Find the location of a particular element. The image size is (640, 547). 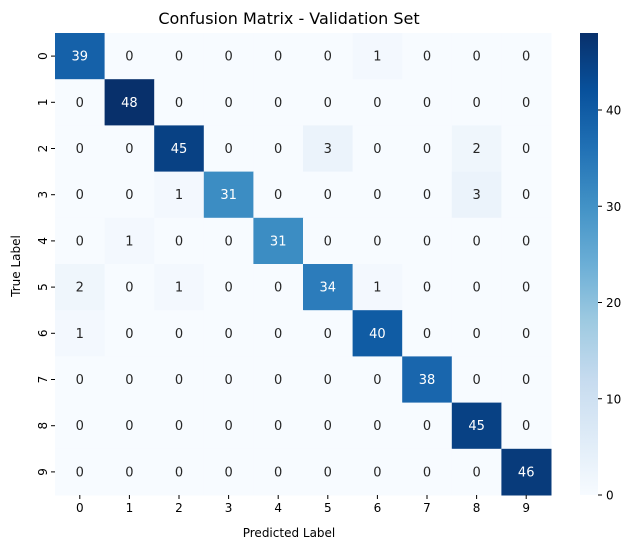

cell-value-label: 38 is located at coordinates (427, 380).